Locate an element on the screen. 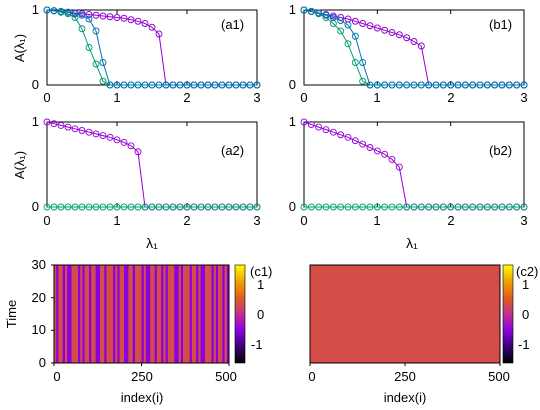 The height and width of the screenshot is (410, 540). heatmap-layer is located at coordinates (140, 315).